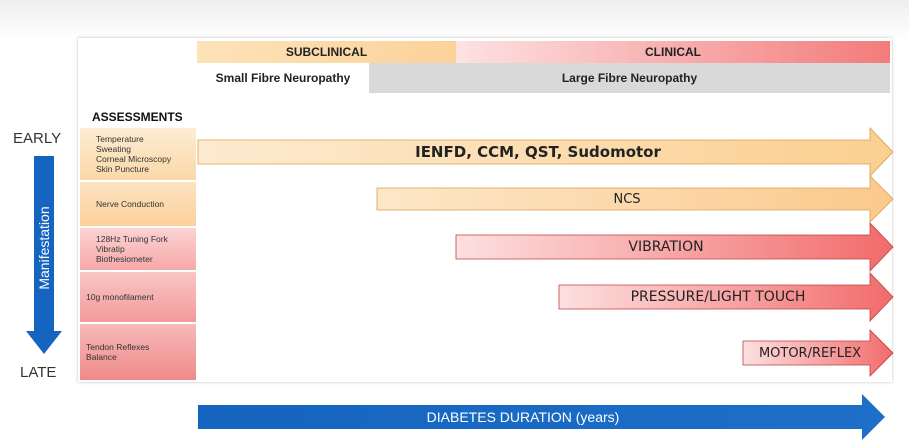 This screenshot has height=448, width=909. I want to click on assessment-line: Temperature, so click(120, 139).